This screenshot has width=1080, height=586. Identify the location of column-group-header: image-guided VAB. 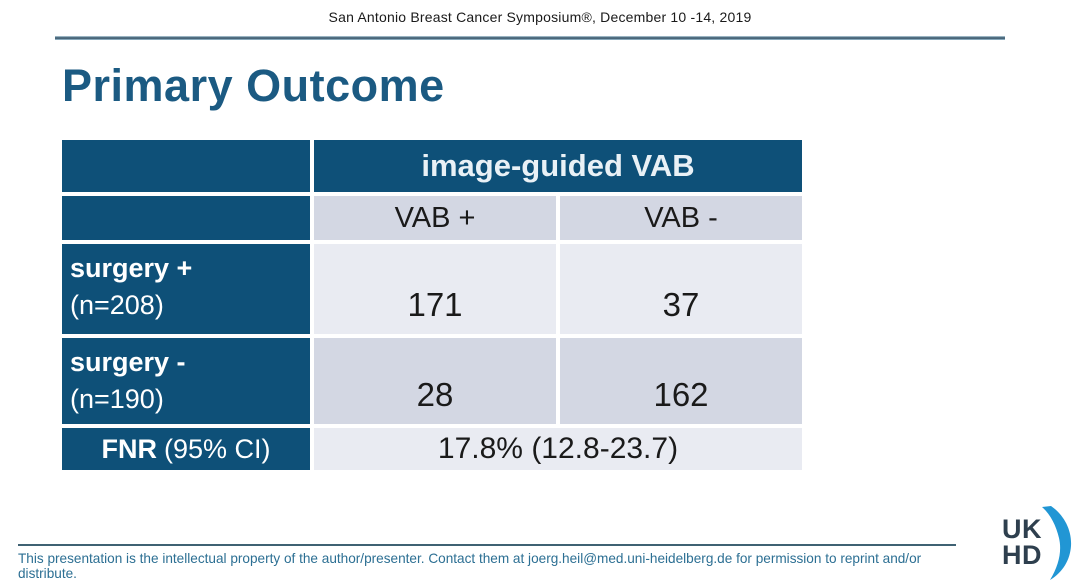
(558, 166).